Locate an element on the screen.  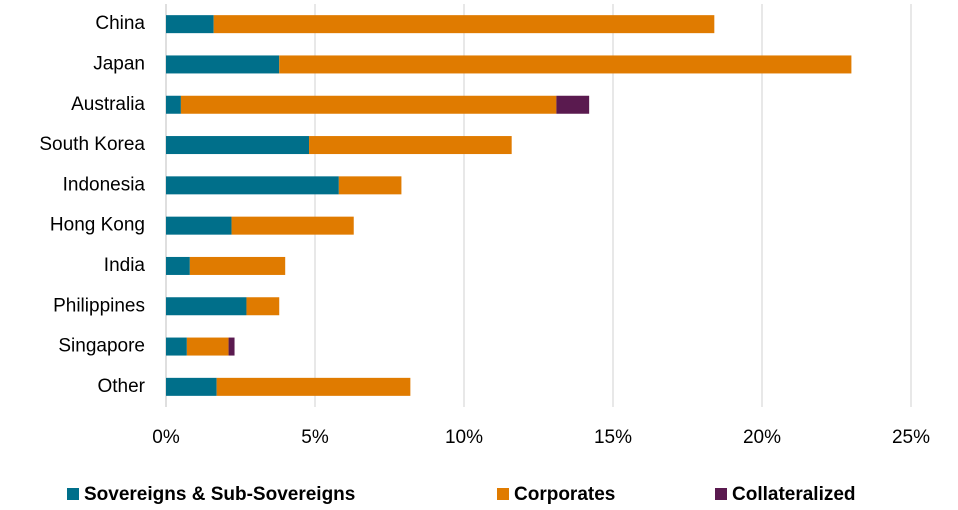
y-tick-label: Philippines is located at coordinates (99, 305).